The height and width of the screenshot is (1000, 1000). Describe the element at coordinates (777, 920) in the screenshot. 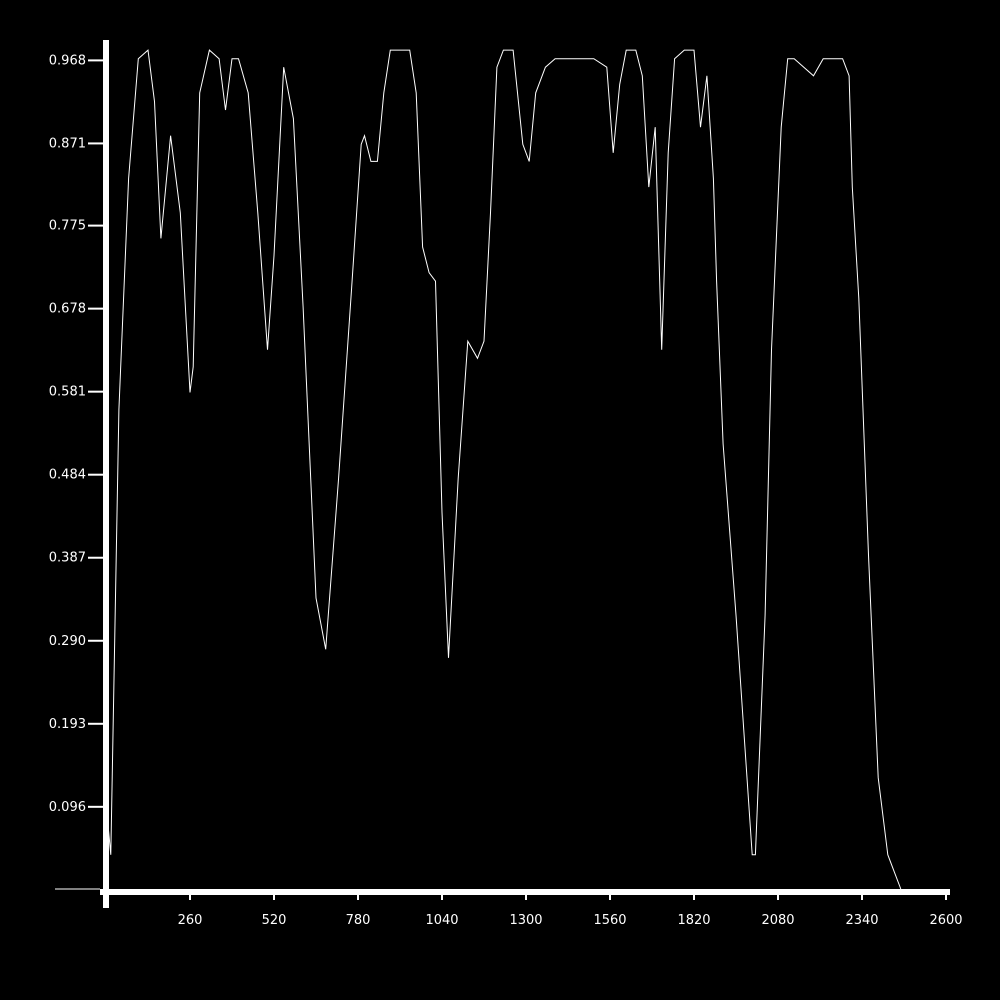

I see `x-tick-label: 2080` at that location.